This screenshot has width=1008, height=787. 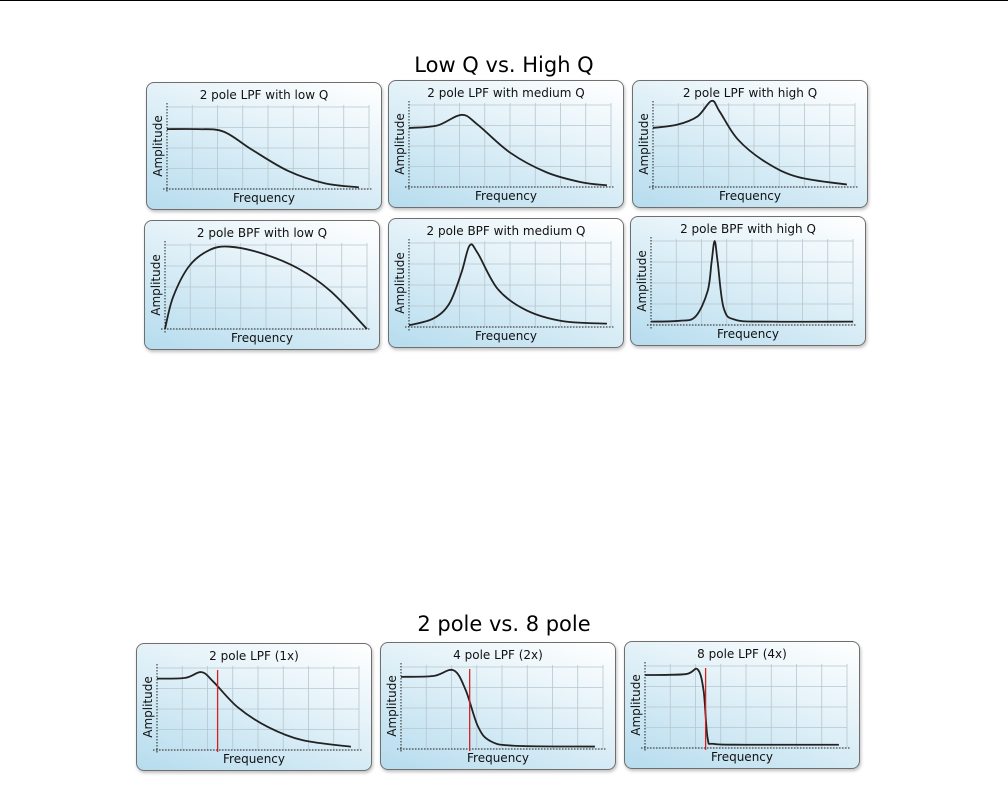 What do you see at coordinates (262, 233) in the screenshot?
I see `panel-title: 2 pole BPF with low Q` at bounding box center [262, 233].